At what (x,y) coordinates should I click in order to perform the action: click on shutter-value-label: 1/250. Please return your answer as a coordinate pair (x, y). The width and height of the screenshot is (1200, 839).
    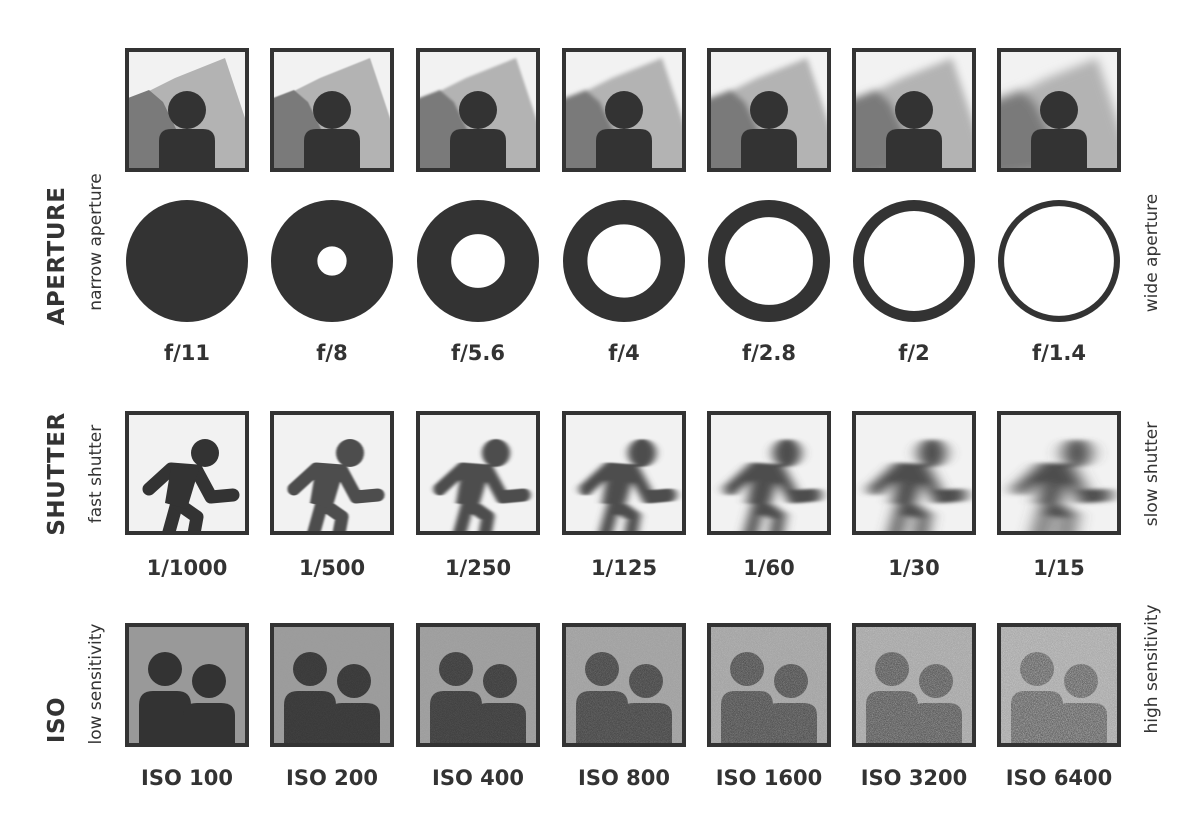
    Looking at the image, I should click on (478, 568).